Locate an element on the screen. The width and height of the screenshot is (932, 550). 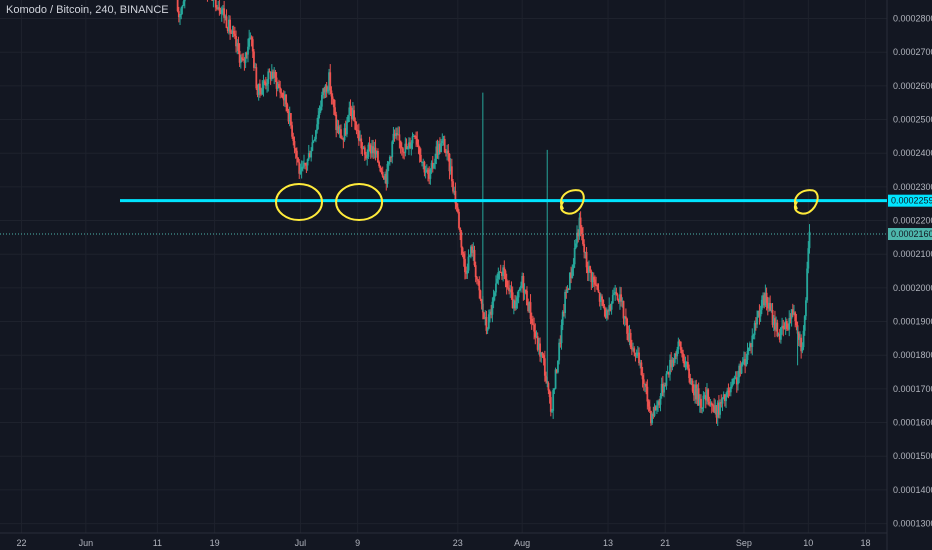
y-tick-label: 0.0001300 is located at coordinates (912, 524).